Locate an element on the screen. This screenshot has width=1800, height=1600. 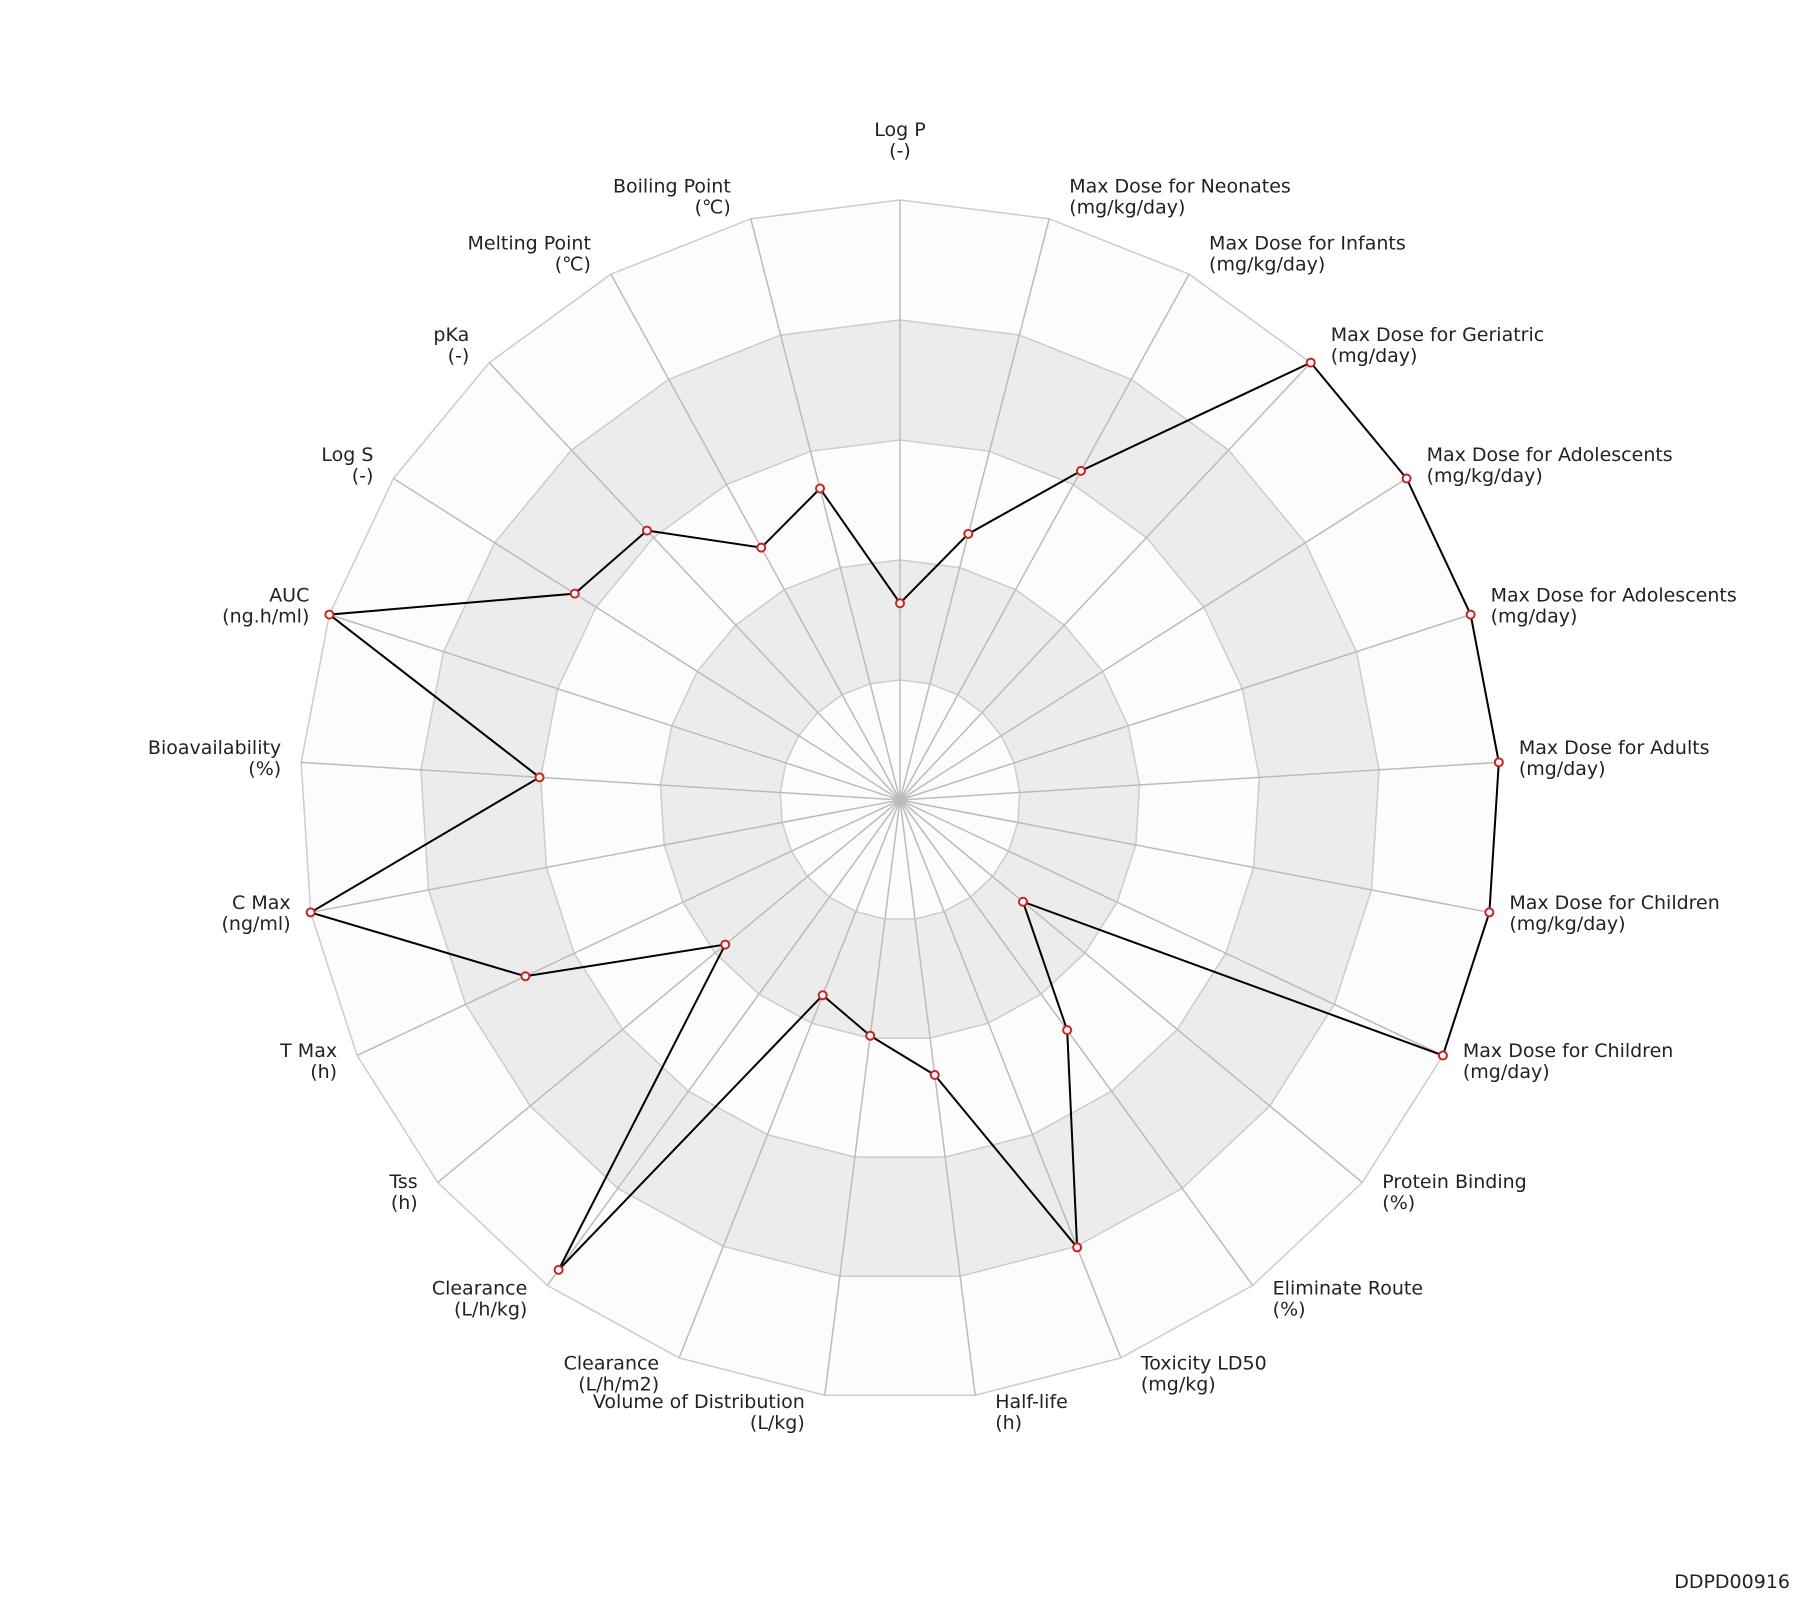
axis-label: Max Dose for Neonates is located at coordinates (1180, 186).